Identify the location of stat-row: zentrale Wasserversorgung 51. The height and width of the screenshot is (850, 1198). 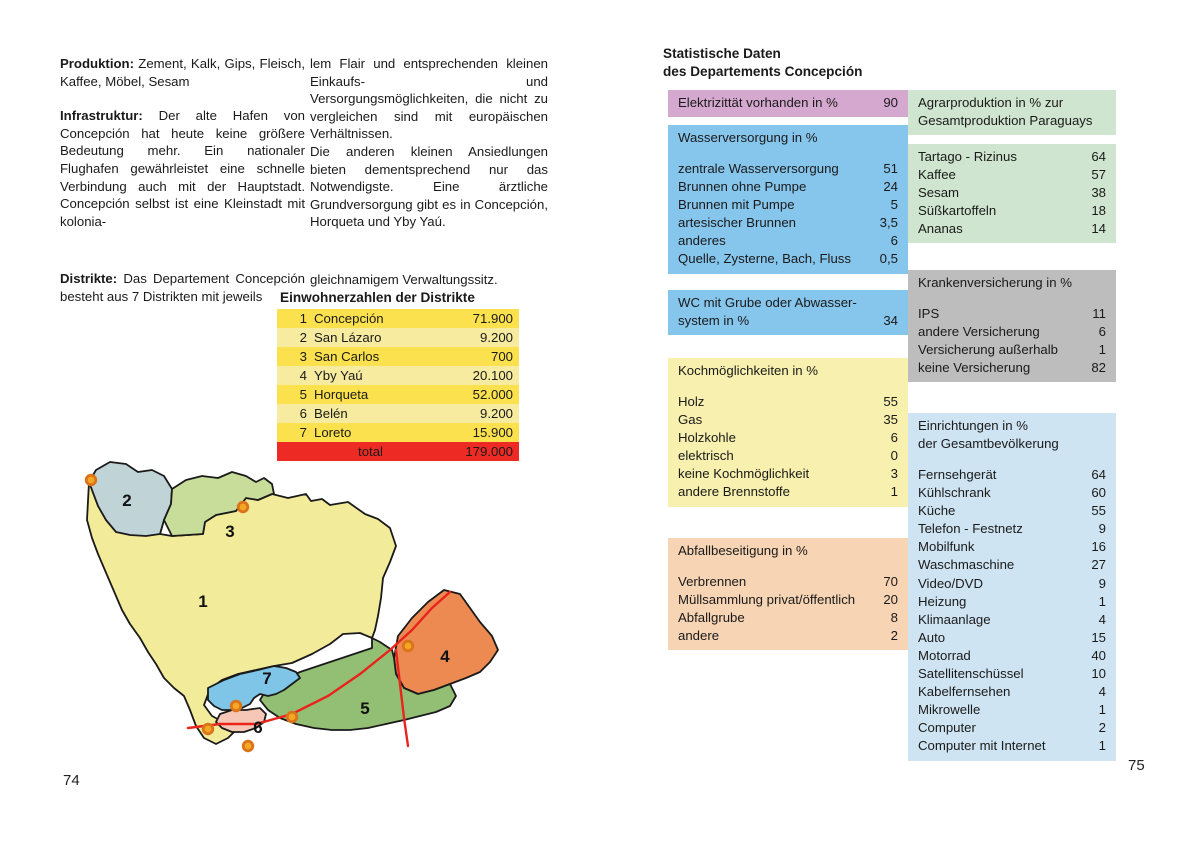
(788, 169).